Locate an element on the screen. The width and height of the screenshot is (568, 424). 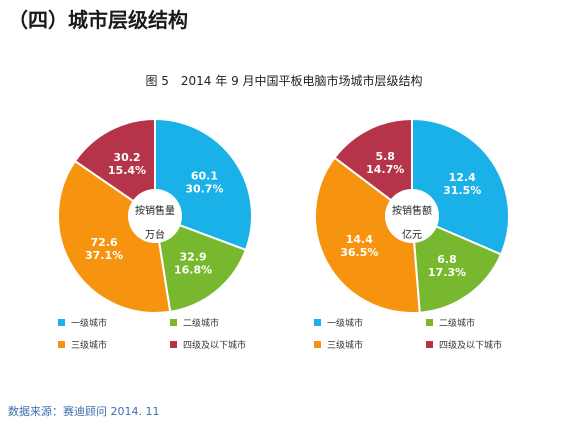
volume-slice-tier3 is located at coordinates (114, 236).